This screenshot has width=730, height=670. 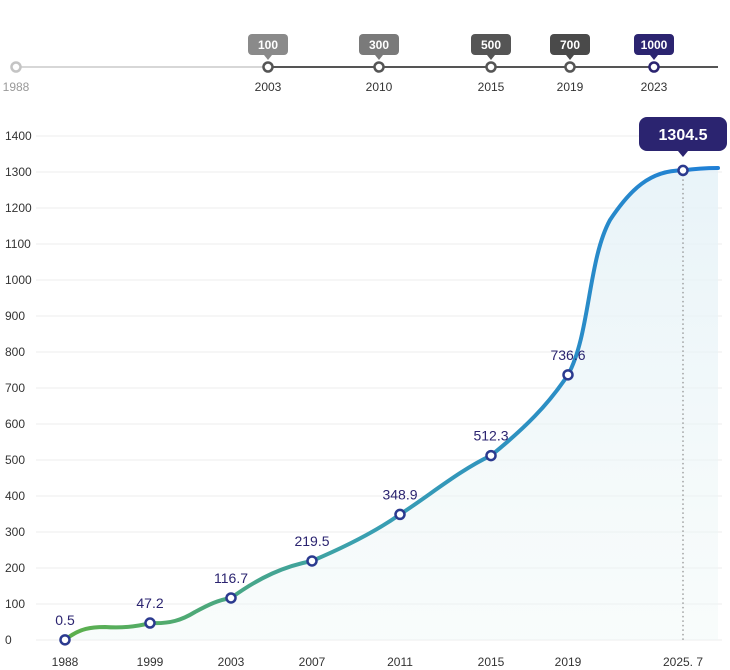 I want to click on x-tick-label: 1988, so click(x=65, y=662).